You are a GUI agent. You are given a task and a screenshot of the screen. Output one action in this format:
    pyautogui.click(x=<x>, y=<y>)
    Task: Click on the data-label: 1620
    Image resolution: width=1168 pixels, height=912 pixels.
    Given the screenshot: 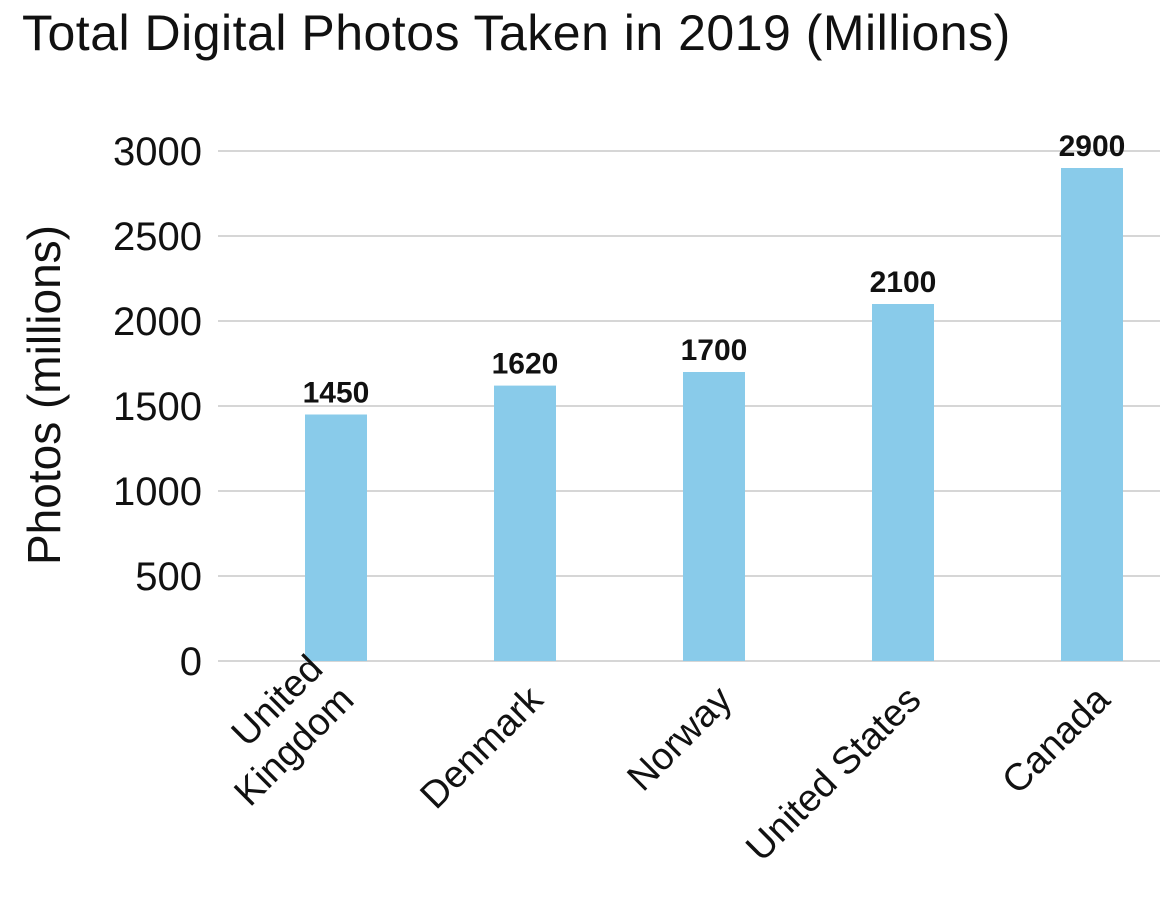 What is the action you would take?
    pyautogui.click(x=525, y=364)
    